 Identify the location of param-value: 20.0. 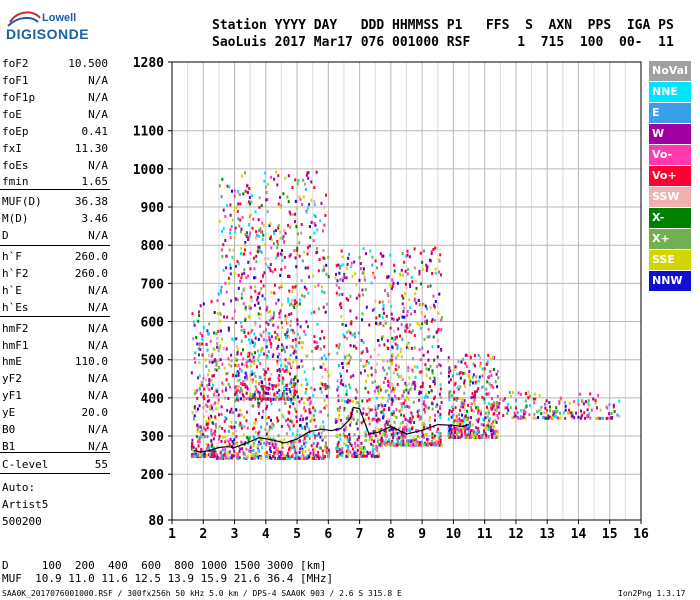
(95, 412).